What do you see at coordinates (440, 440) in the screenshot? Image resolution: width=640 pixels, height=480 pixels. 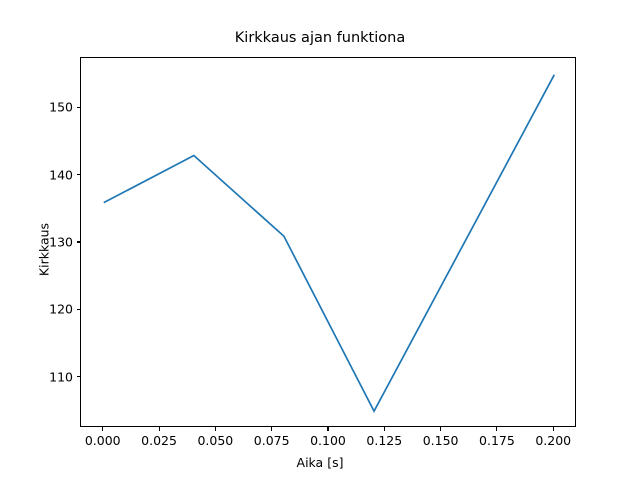 I see `x-tick-label: 0.150` at bounding box center [440, 440].